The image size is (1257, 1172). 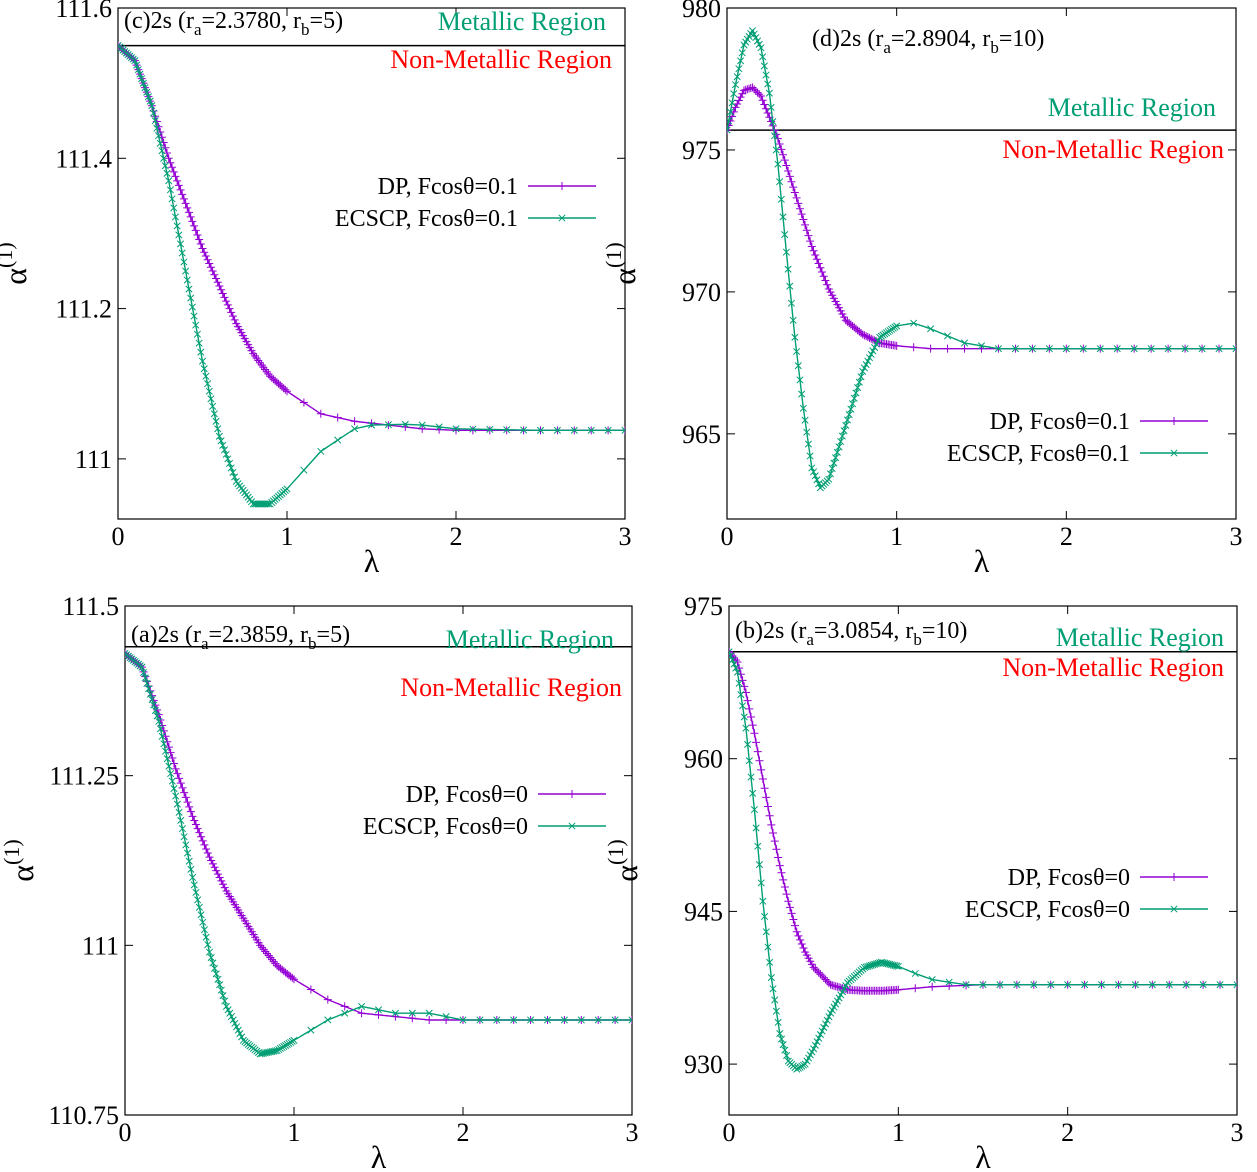 I want to click on nonmetallic-region-label: Non-Metallic Region, so click(x=1113, y=149).